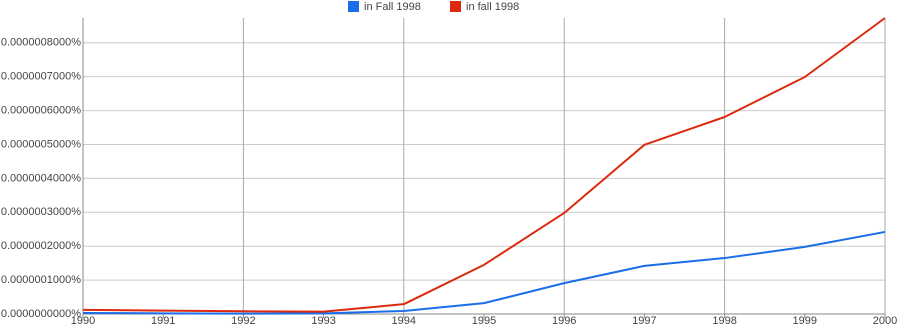 The image size is (900, 330). Describe the element at coordinates (885, 321) in the screenshot. I see `x-tick-label: 2000` at that location.